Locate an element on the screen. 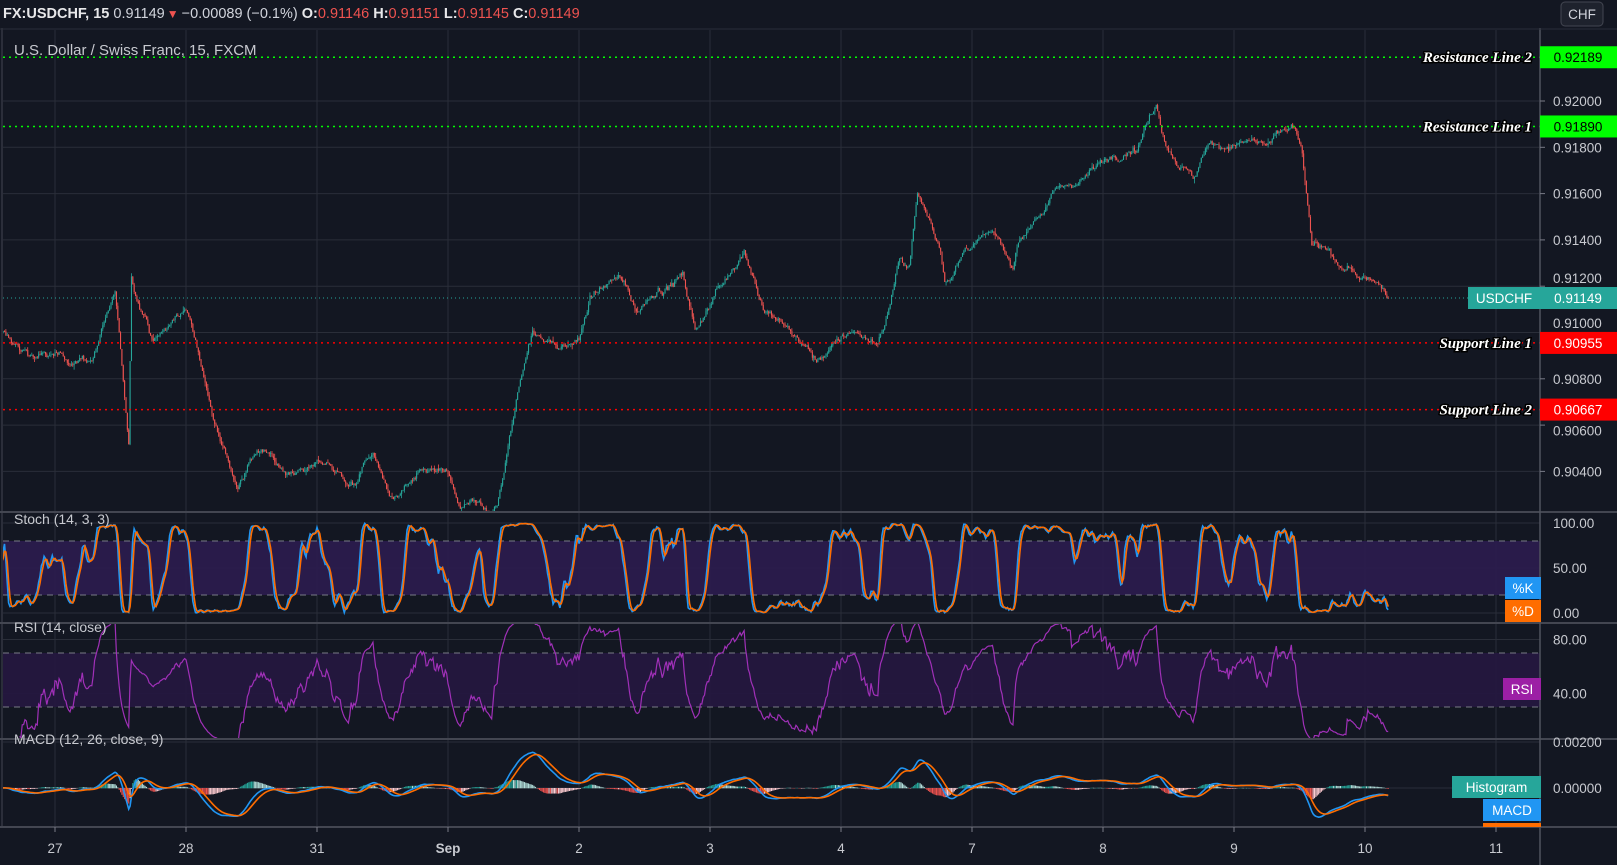 The image size is (1617, 865). macd-axis-label: 0.00200 is located at coordinates (1577, 742).